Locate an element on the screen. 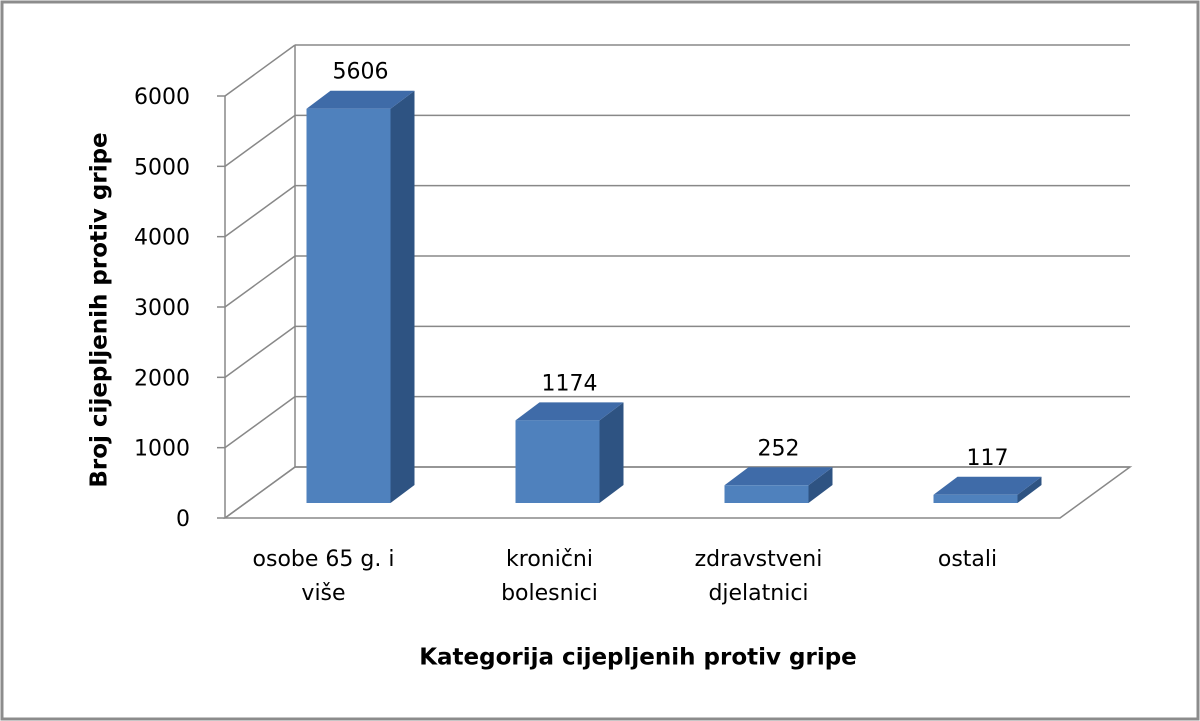 This screenshot has width=1200, height=721. y-tick-label: 2000 is located at coordinates (162, 378).